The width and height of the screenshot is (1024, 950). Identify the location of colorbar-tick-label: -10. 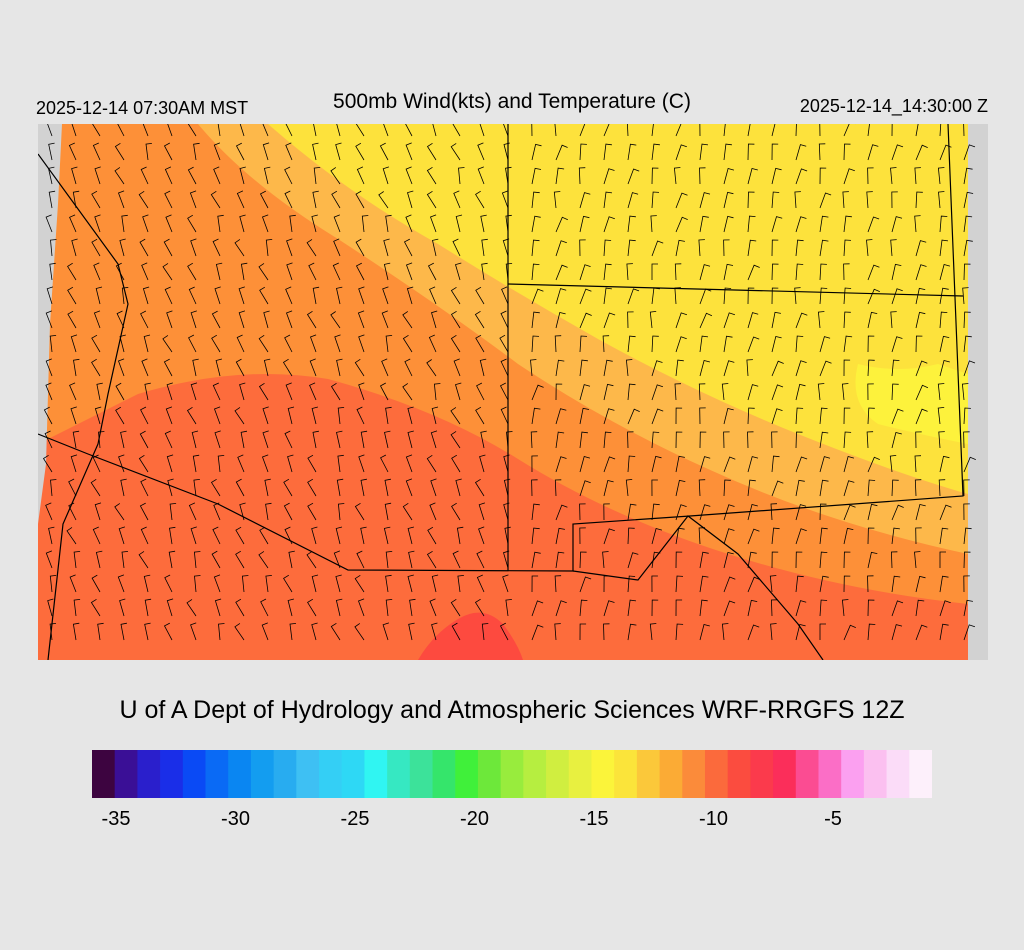
(713, 819).